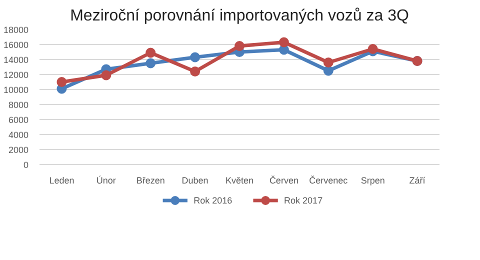  Describe the element at coordinates (16, 60) in the screenshot. I see `y-tick-label: 14000` at that location.